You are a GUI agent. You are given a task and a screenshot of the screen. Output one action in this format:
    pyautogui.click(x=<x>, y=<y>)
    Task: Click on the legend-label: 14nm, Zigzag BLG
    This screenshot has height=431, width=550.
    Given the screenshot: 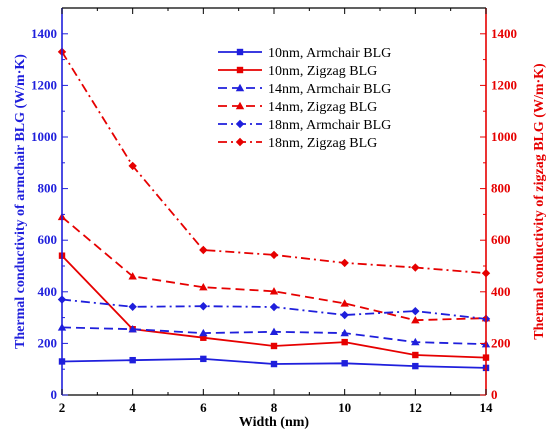 What is the action you would take?
    pyautogui.click(x=322, y=107)
    